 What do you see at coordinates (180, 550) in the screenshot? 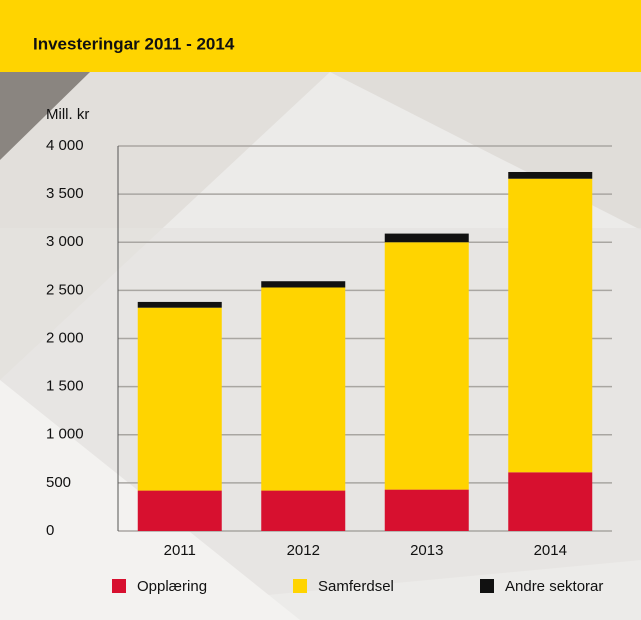
I see `x-tick-label: 2011` at bounding box center [180, 550].